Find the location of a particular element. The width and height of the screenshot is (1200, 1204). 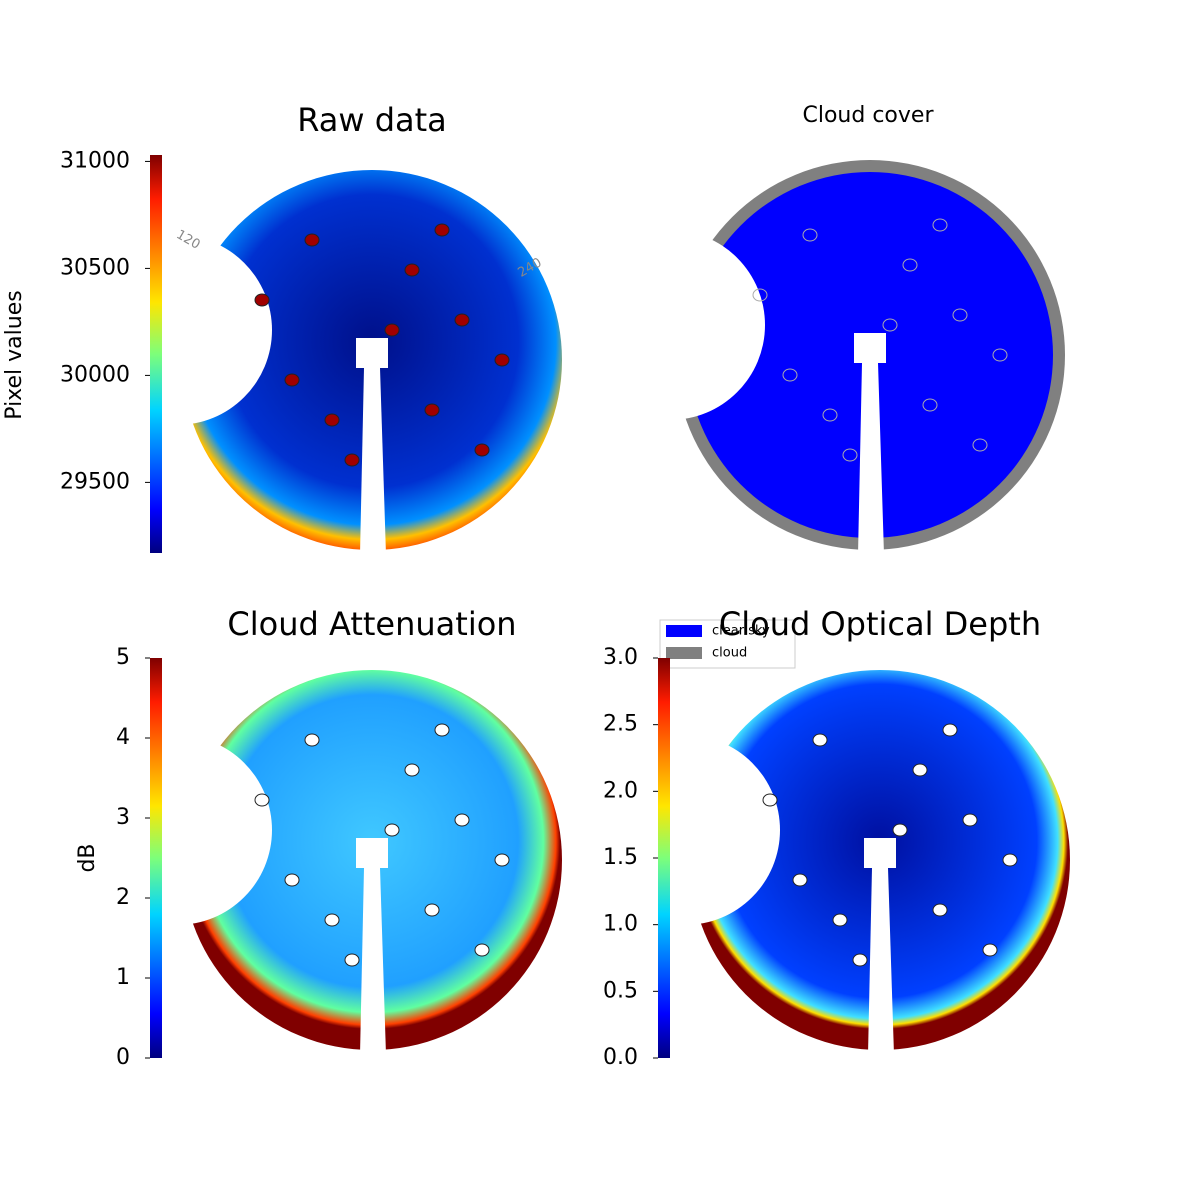

panel-title: Cloud cover is located at coordinates (869, 115).